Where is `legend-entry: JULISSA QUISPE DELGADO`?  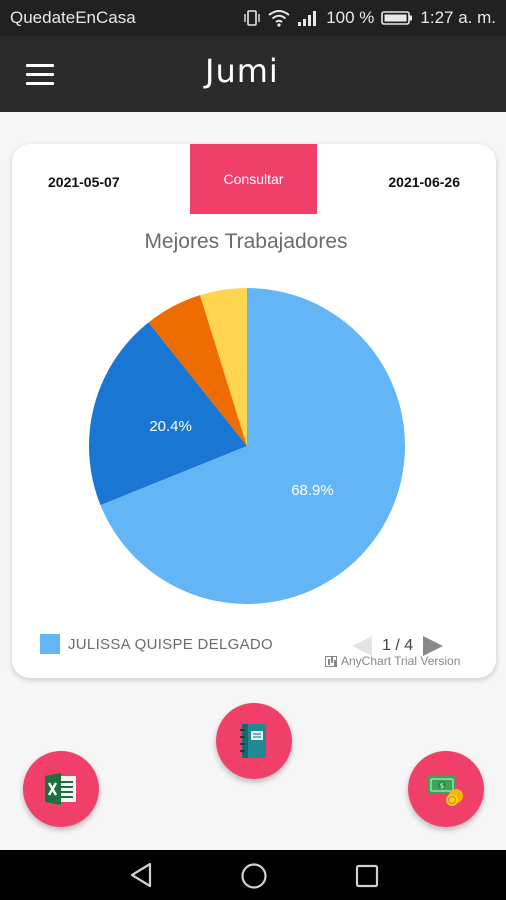
legend-entry: JULISSA QUISPE DELGADO is located at coordinates (170, 644).